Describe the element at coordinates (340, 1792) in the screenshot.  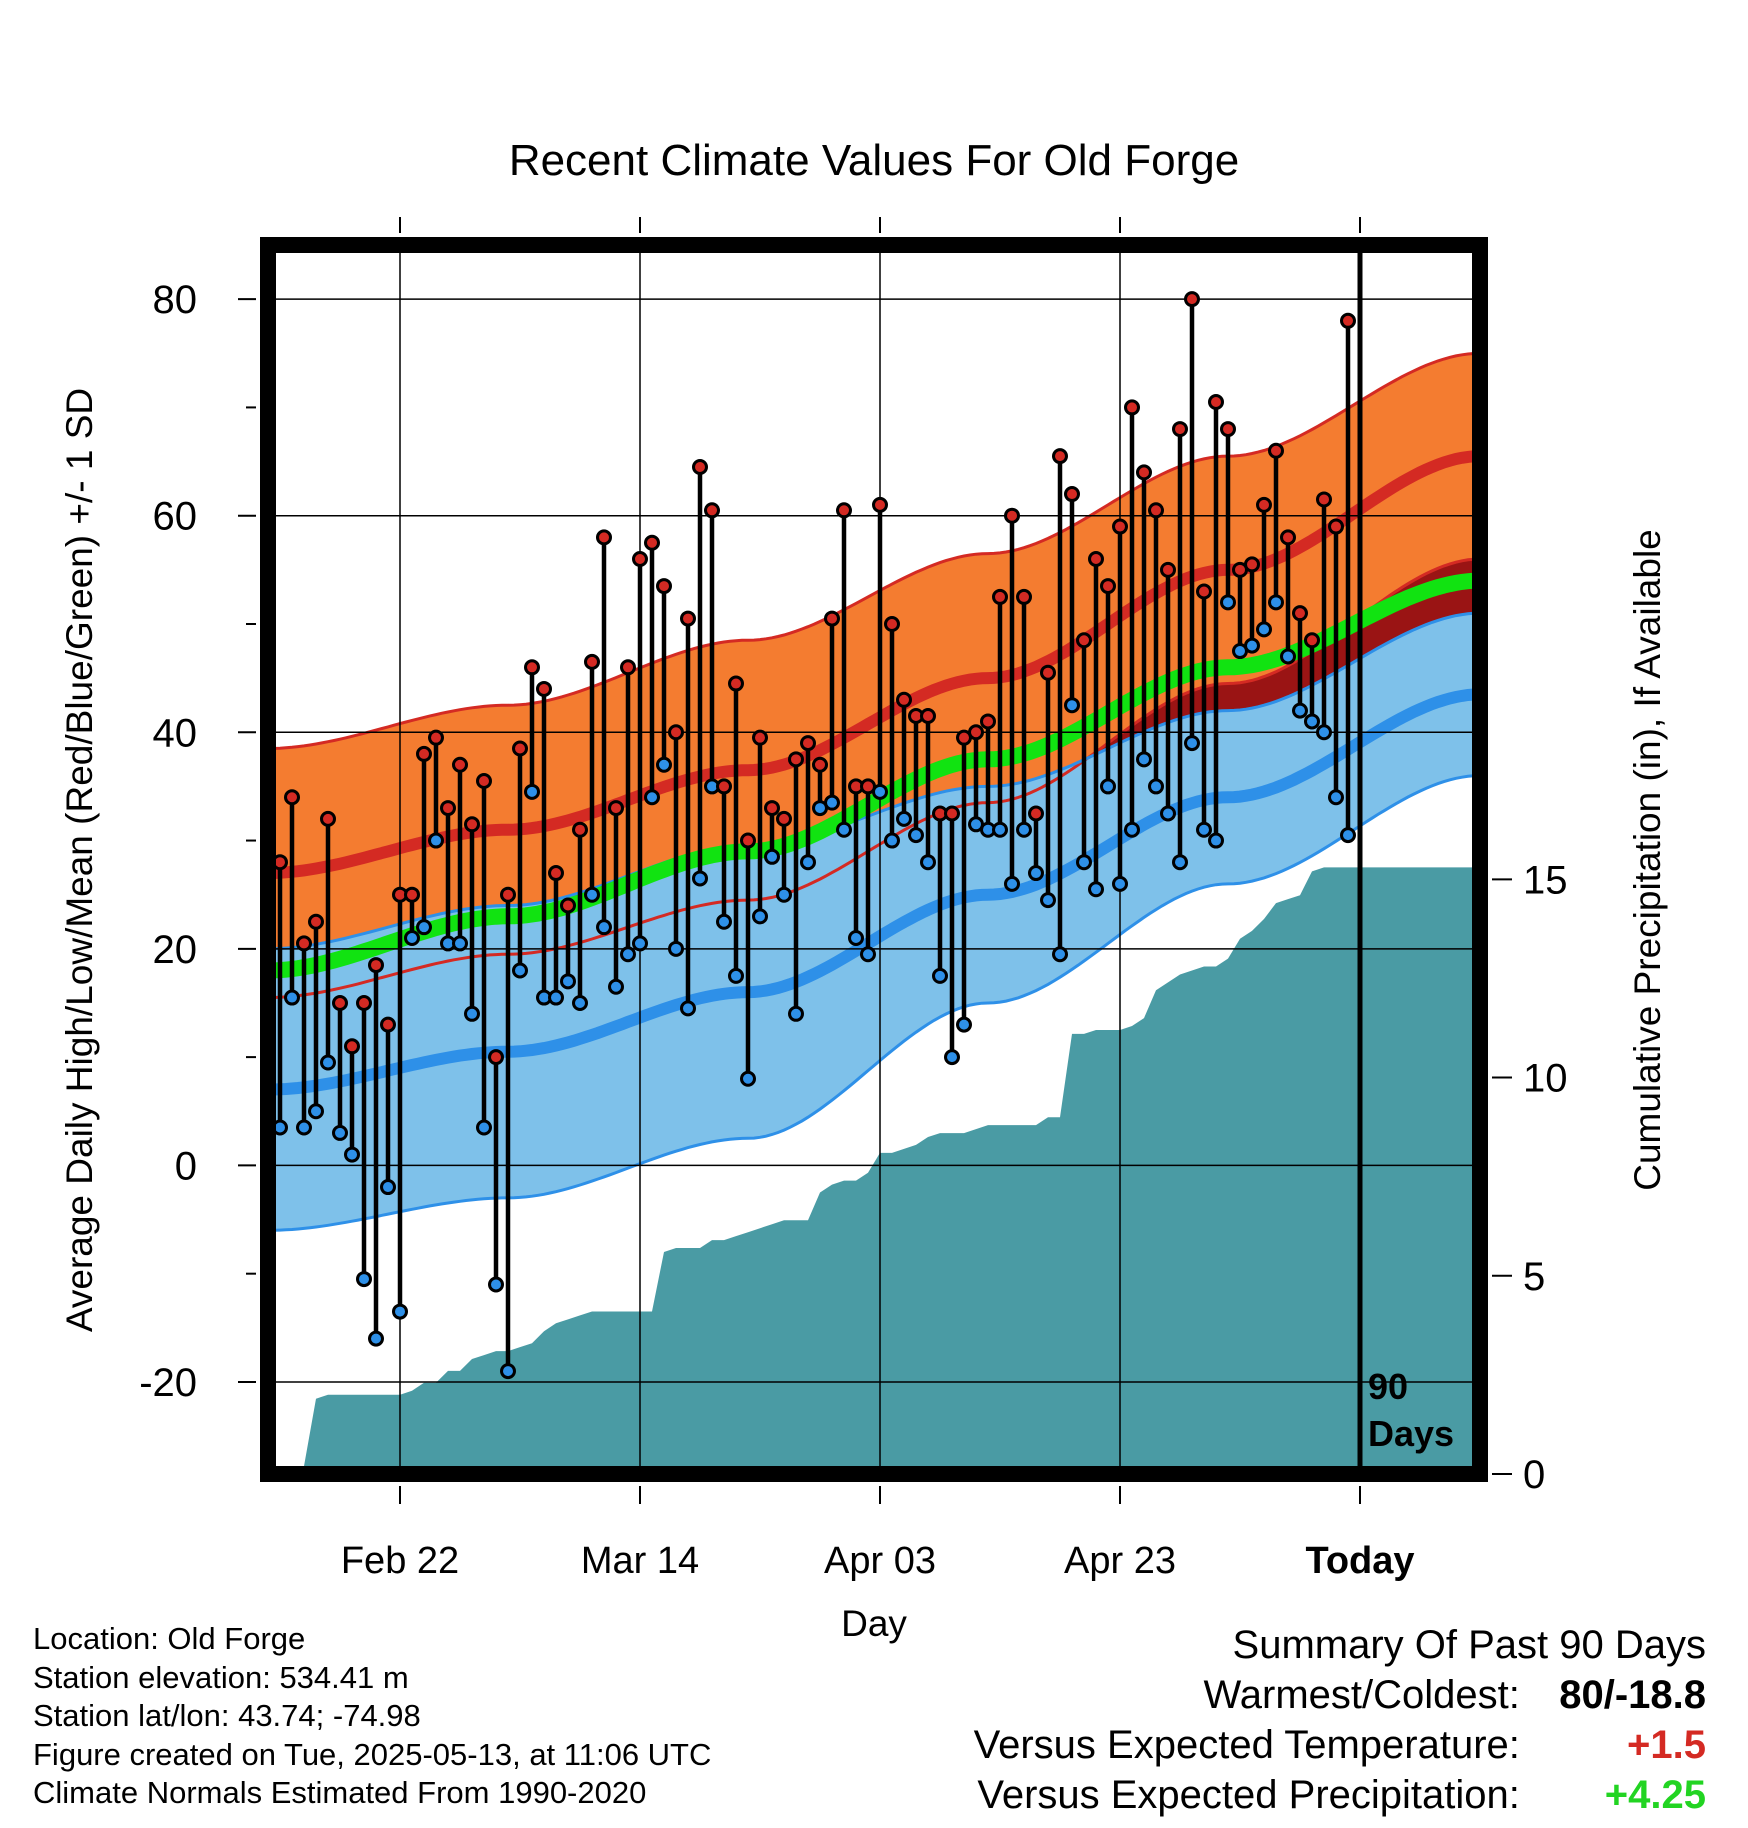
I see `climate-normals-period: Climate Normals Estimated From 1990-2020` at that location.